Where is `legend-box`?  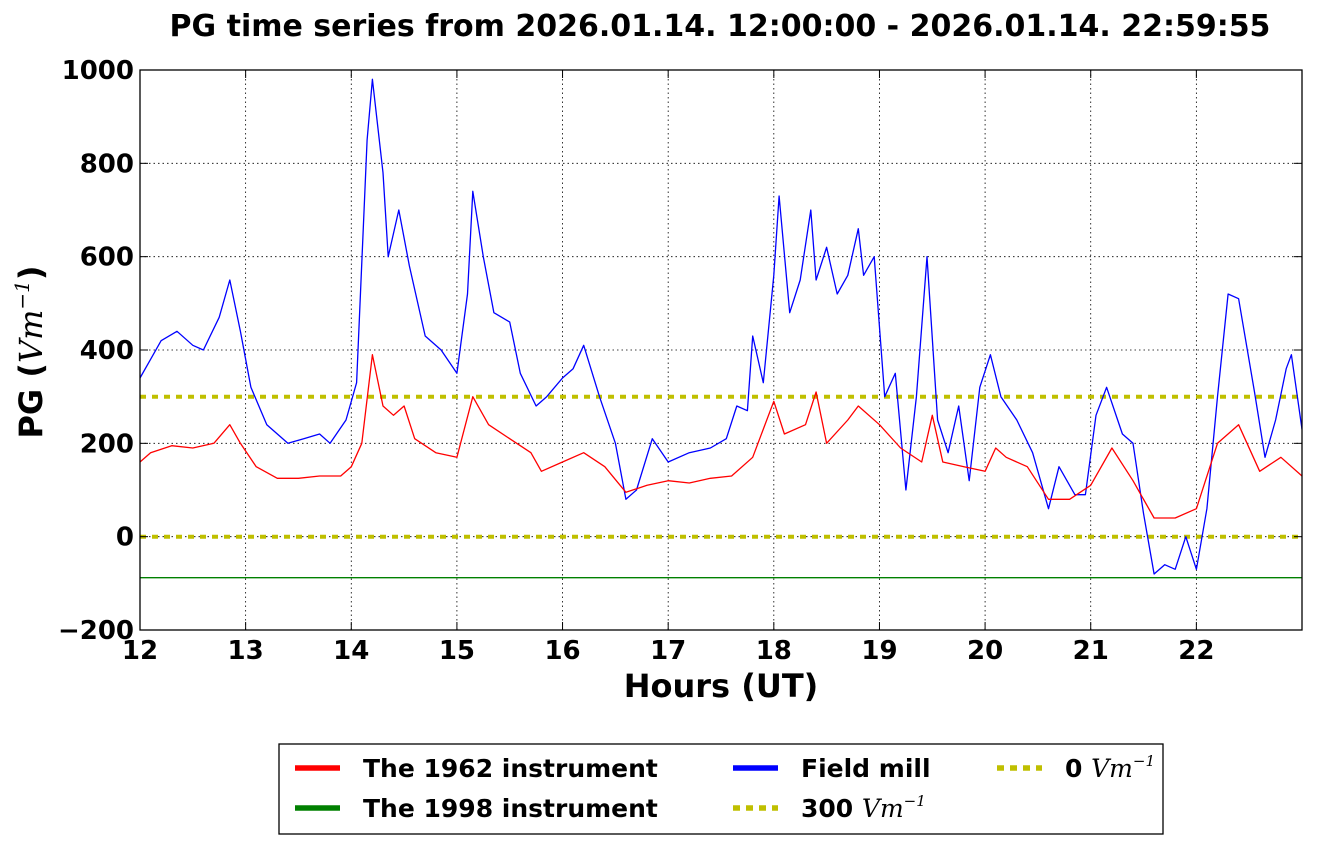 legend-box is located at coordinates (721, 789).